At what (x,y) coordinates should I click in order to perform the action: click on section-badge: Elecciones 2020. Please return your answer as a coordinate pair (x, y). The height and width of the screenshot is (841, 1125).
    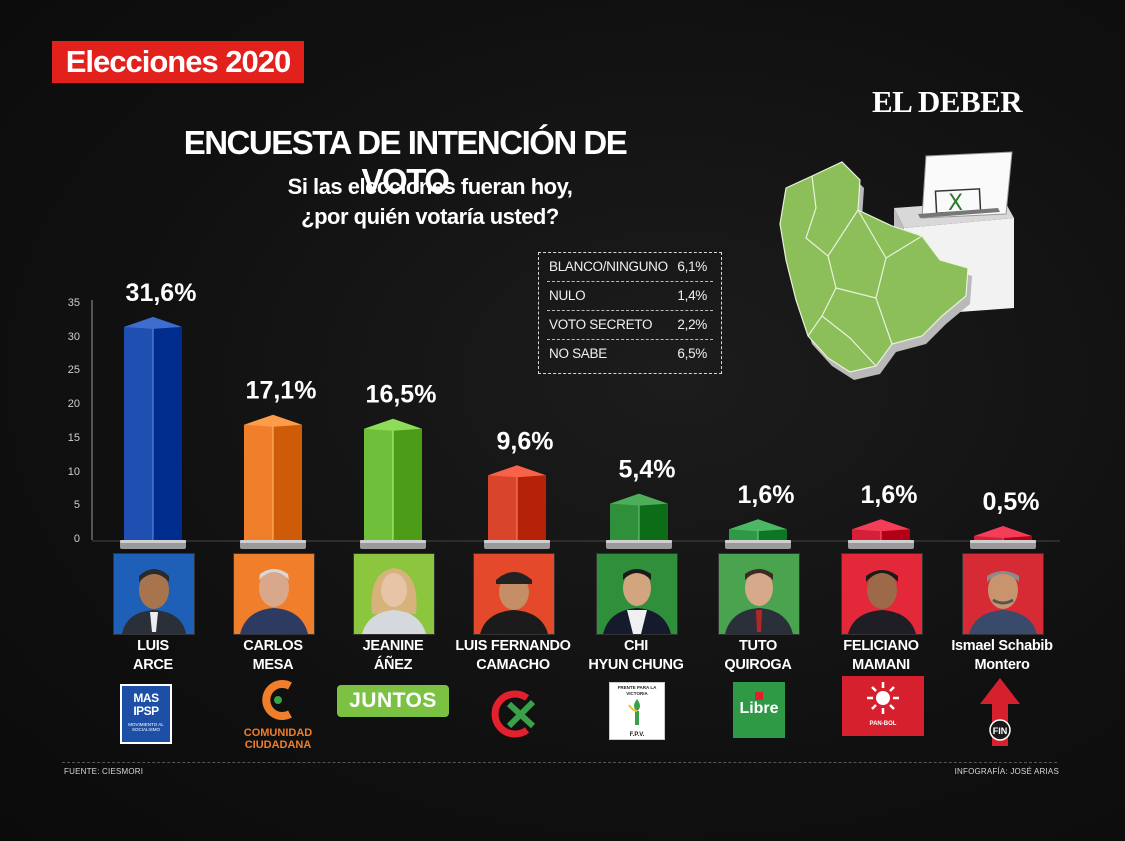
    Looking at the image, I should click on (178, 62).